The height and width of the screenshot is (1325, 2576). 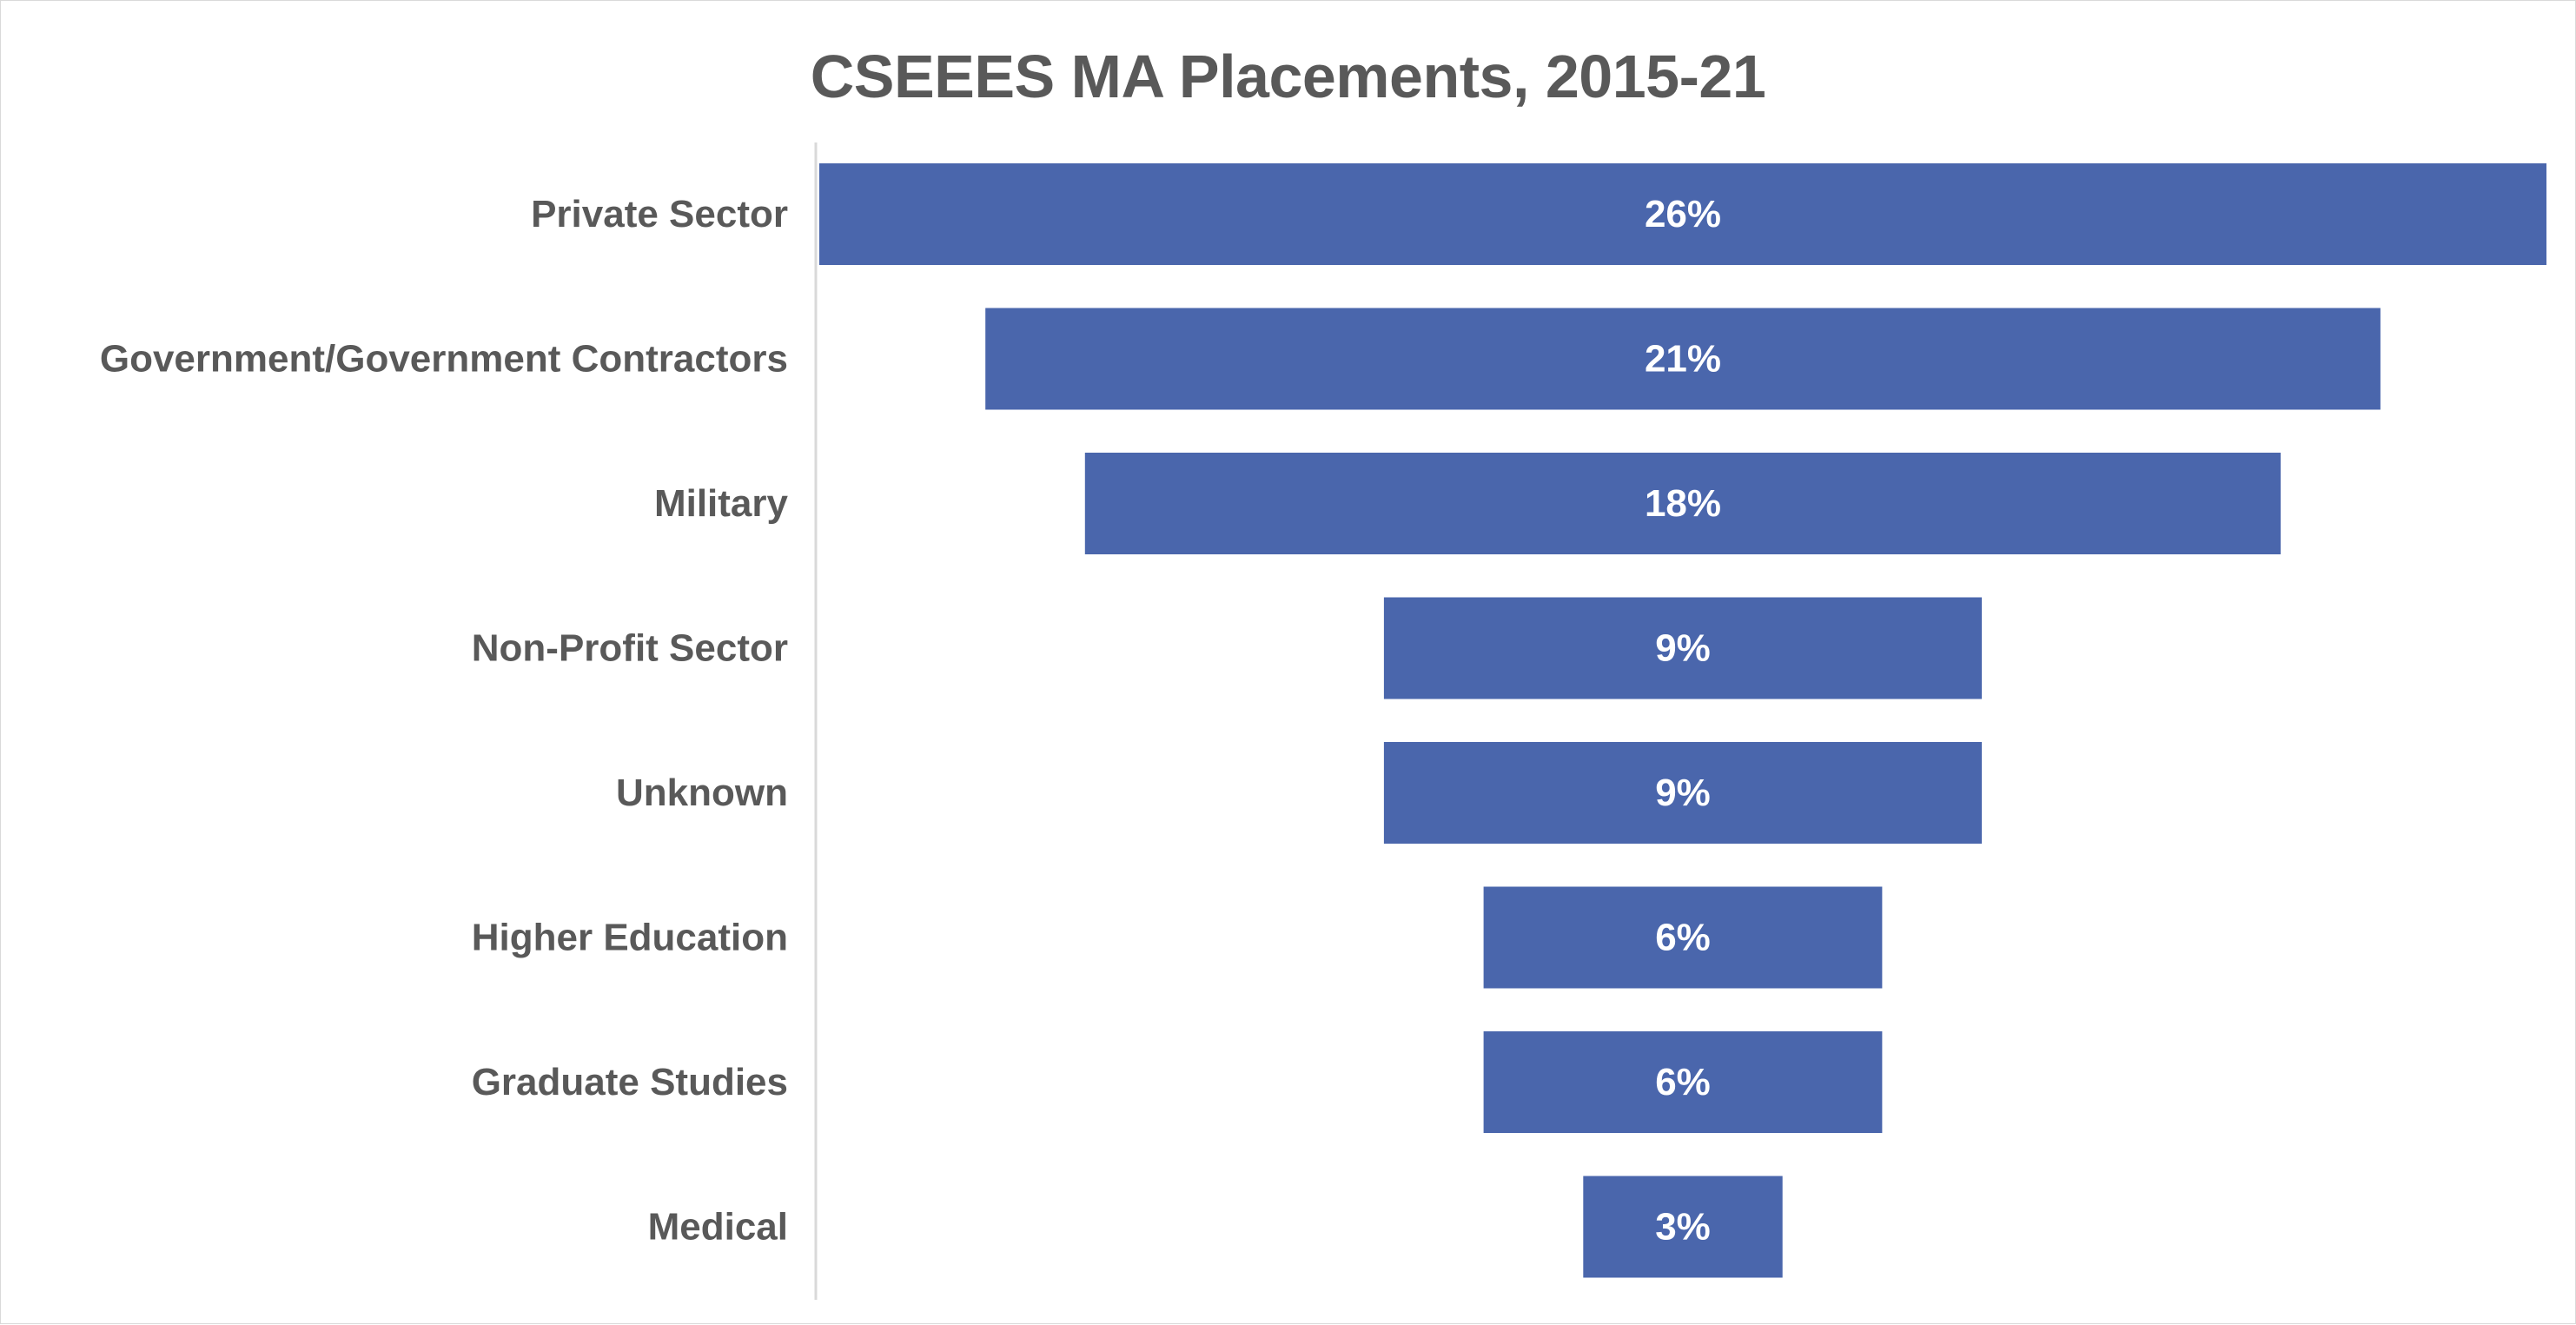 I want to click on data-label: 3%, so click(x=1683, y=1227).